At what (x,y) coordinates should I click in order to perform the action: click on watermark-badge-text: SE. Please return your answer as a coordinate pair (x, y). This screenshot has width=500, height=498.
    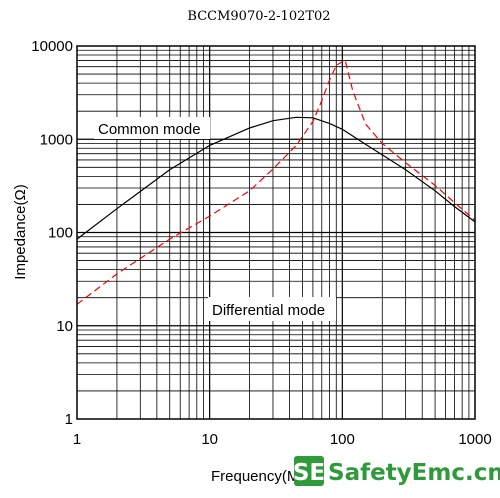
    Looking at the image, I should click on (309, 473).